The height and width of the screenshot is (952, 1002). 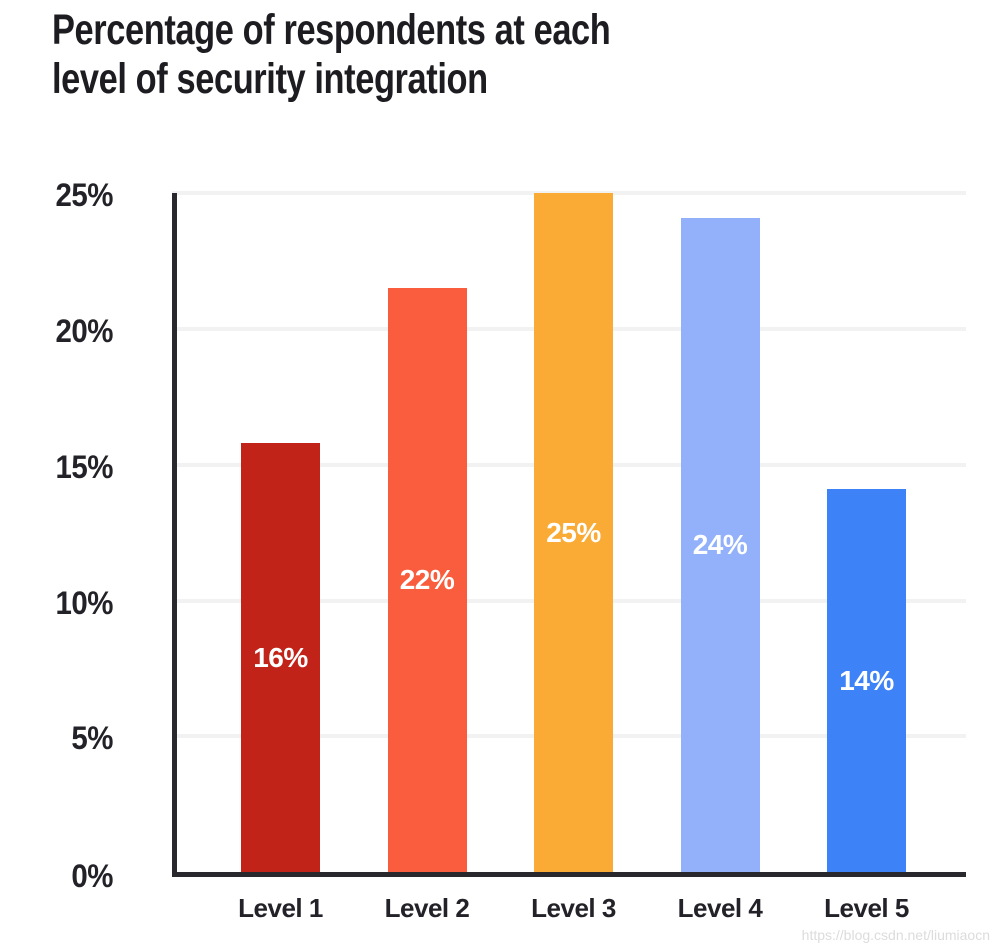 I want to click on y-tick-label-0pct: 0%, so click(x=92, y=876).